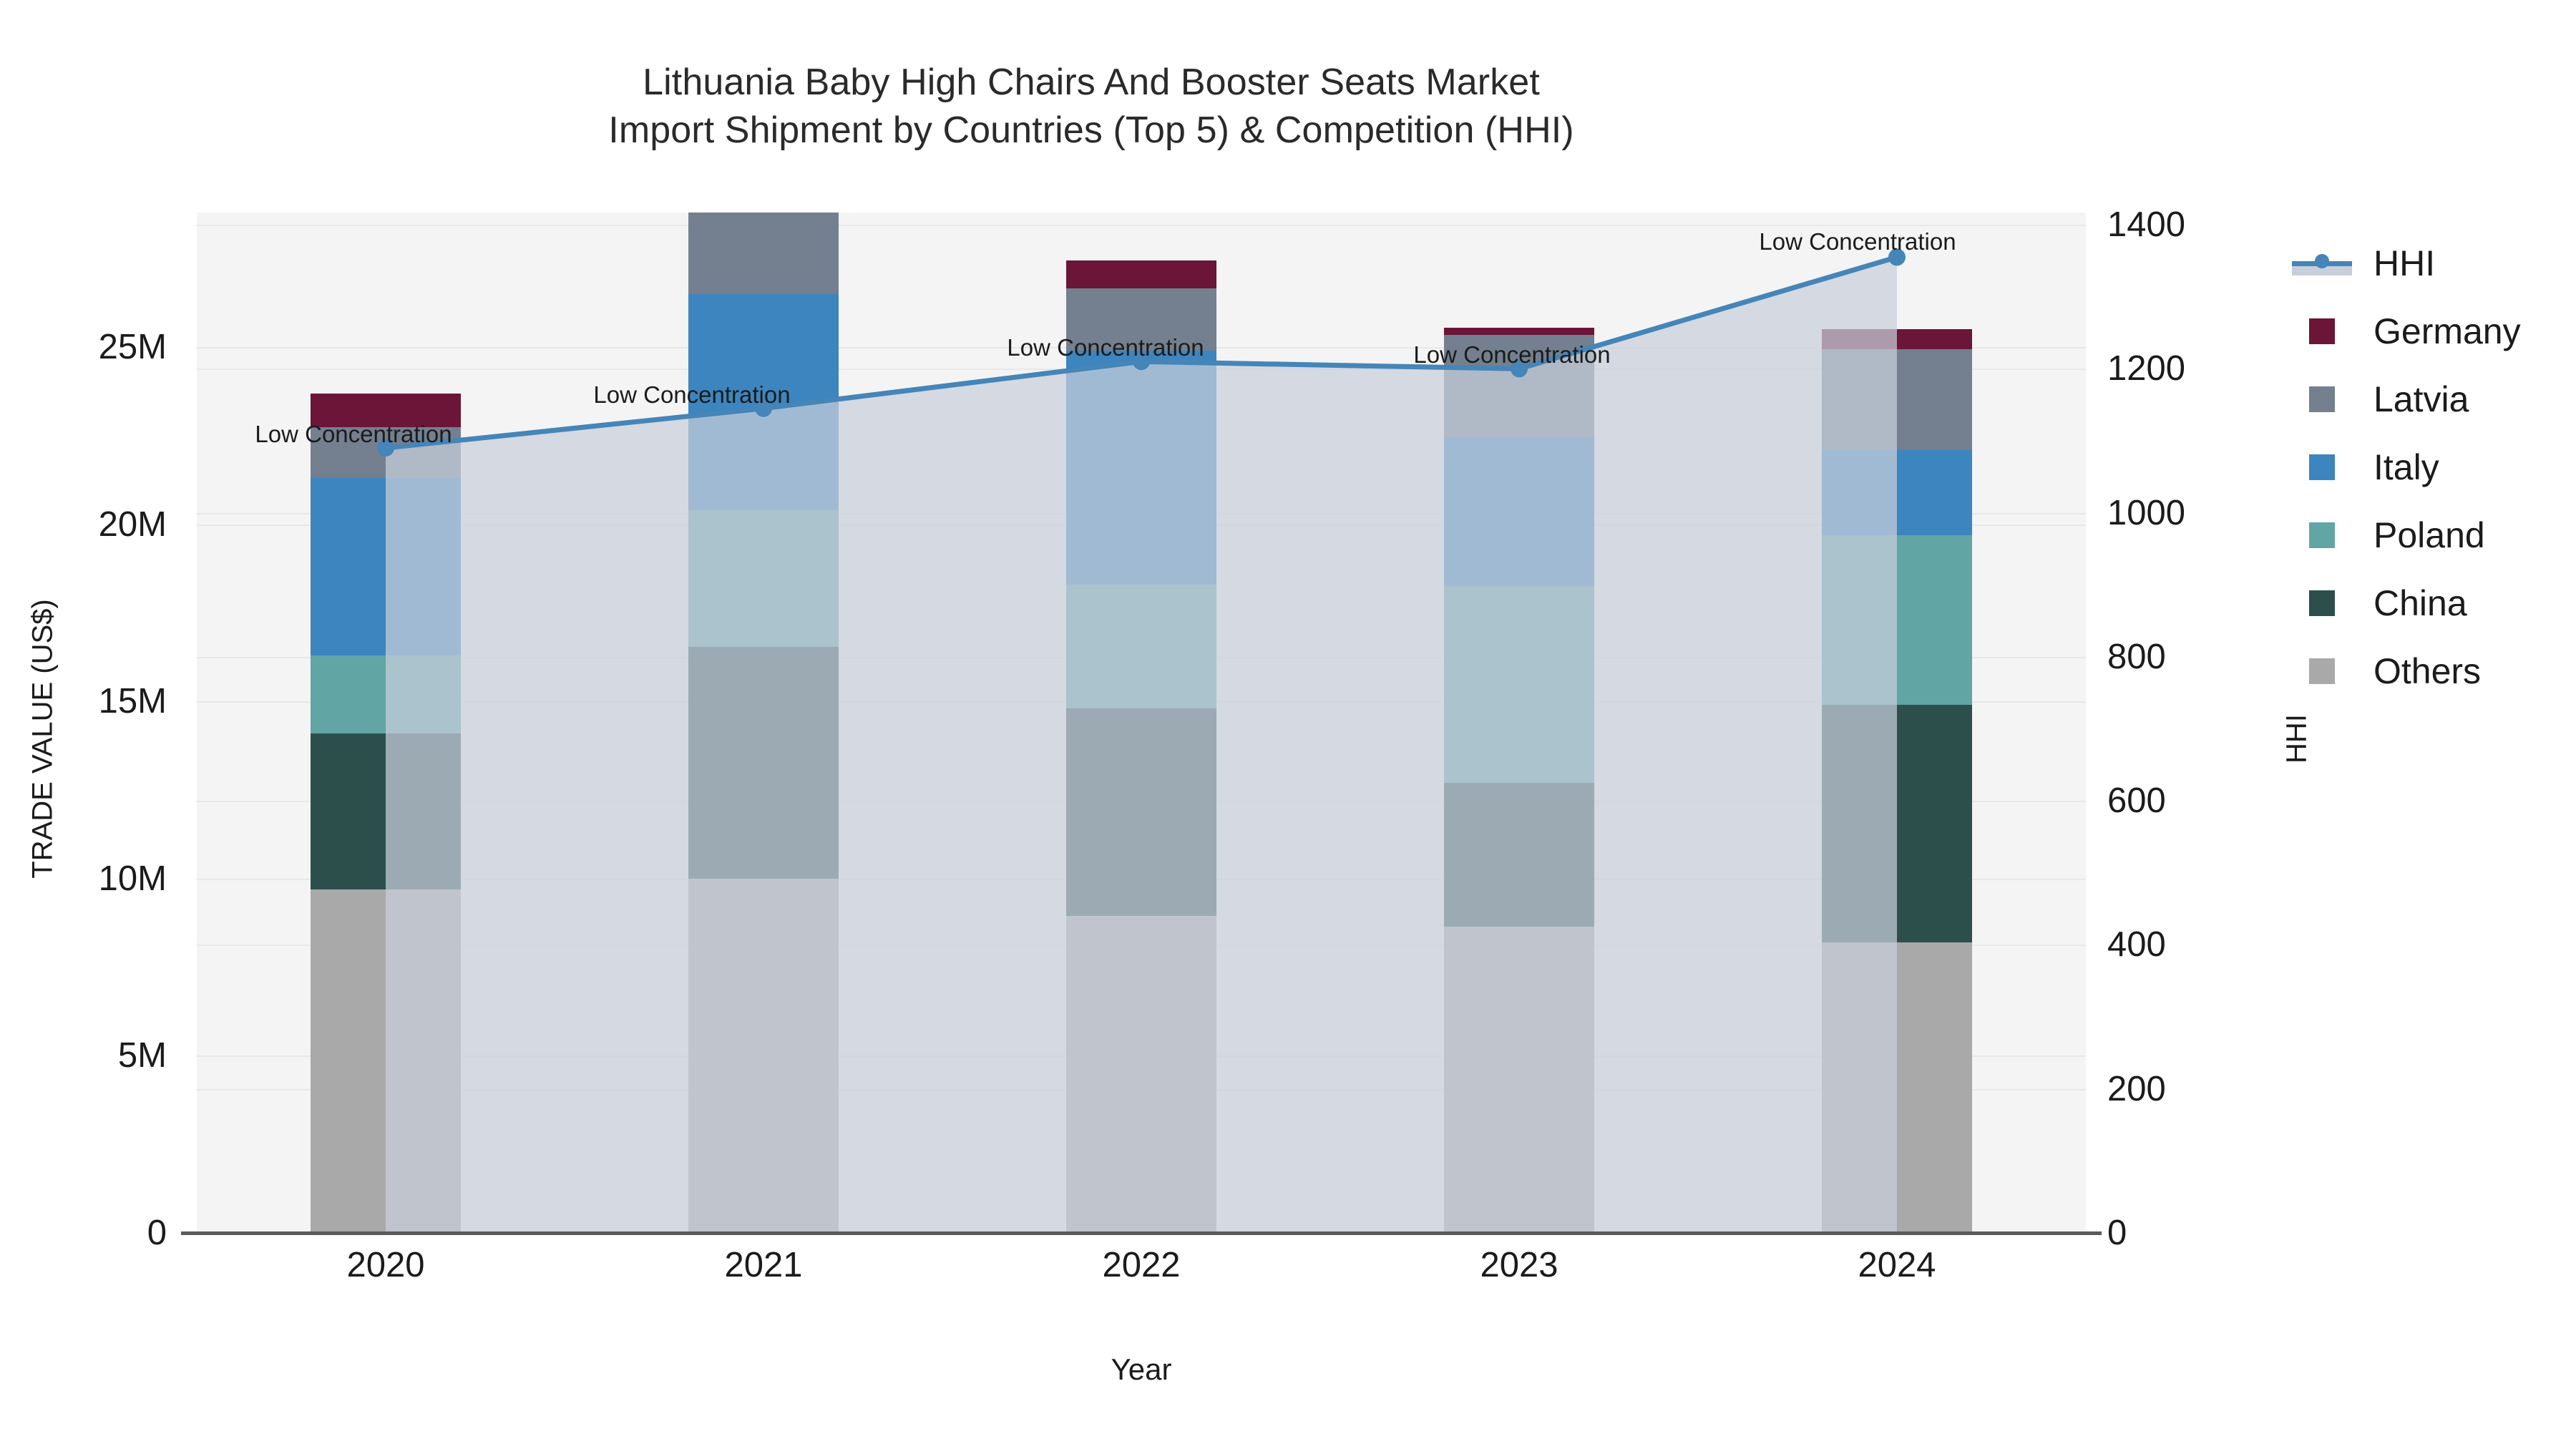  Describe the element at coordinates (1897, 1265) in the screenshot. I see `x-axis-tick-2024: 2024` at that location.